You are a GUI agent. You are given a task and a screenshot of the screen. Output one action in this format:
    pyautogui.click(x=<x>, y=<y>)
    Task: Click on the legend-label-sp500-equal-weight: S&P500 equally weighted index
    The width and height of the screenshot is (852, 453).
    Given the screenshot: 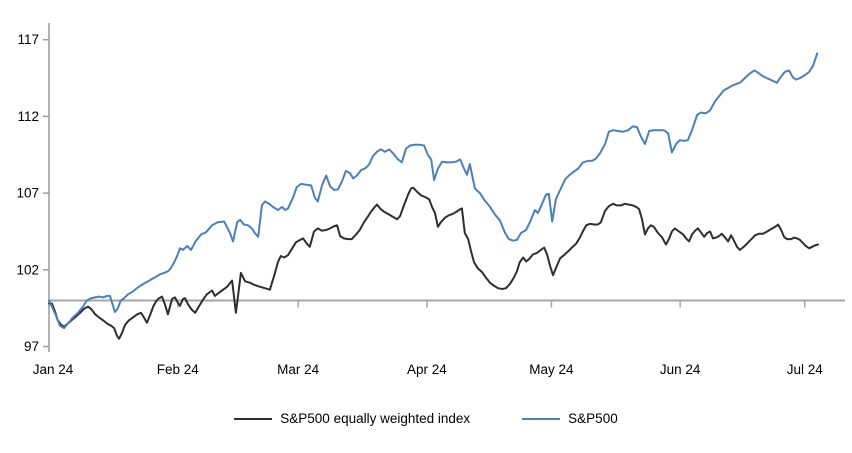 What is the action you would take?
    pyautogui.click(x=375, y=418)
    